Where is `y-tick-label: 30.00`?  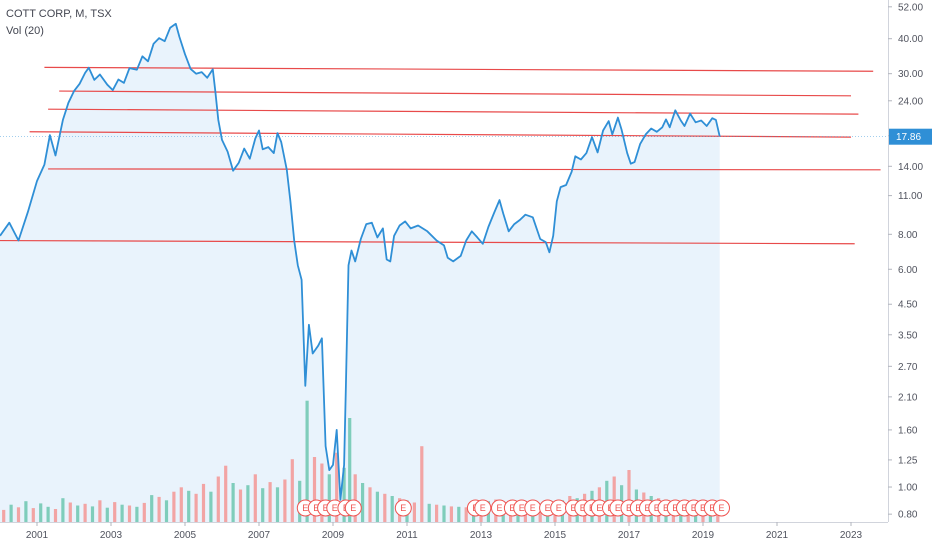
y-tick-label: 30.00 is located at coordinates (910, 74).